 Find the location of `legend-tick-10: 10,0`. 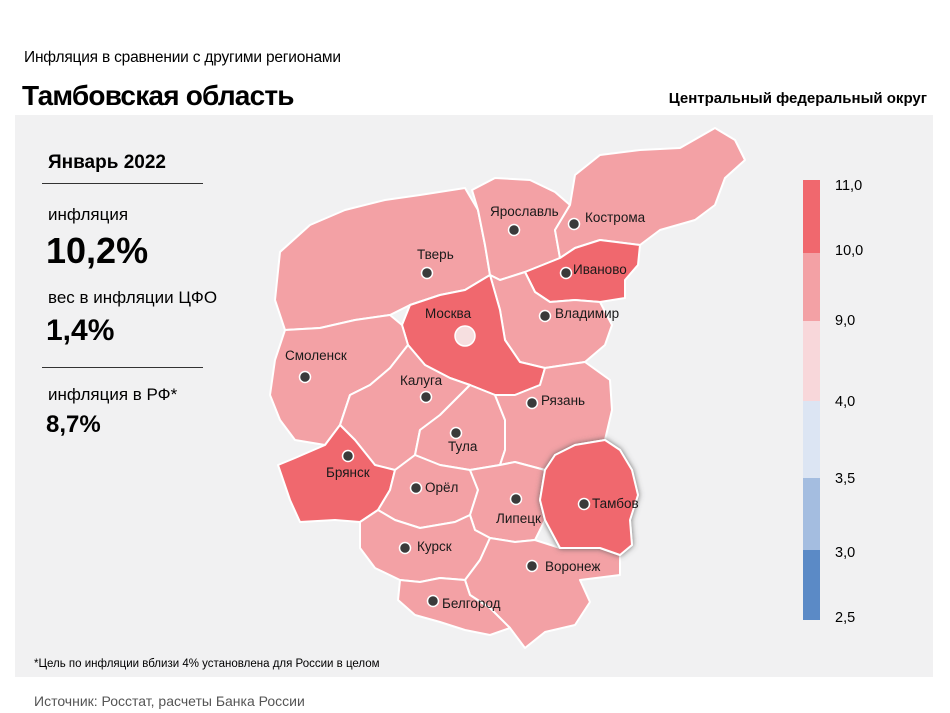

legend-tick-10: 10,0 is located at coordinates (849, 251).